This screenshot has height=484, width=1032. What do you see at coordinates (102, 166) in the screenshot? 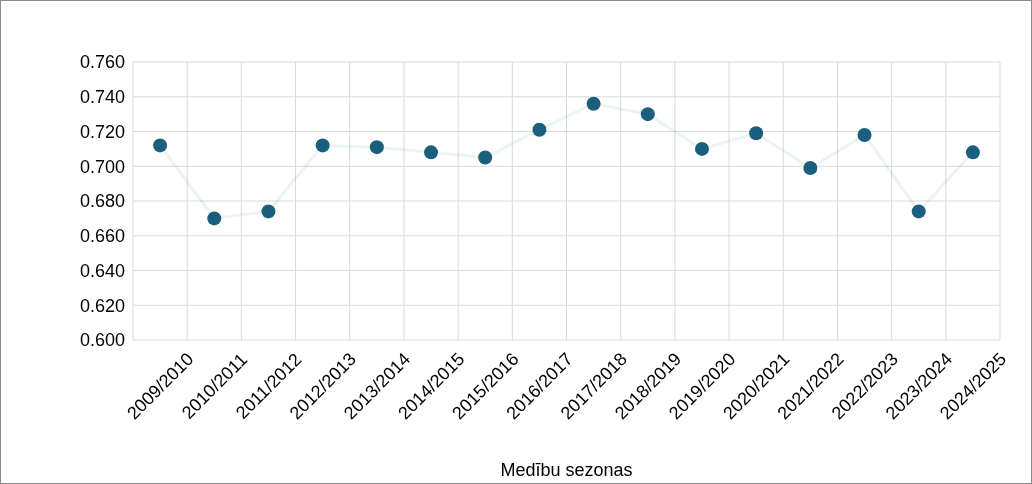
I see `y-tick-label: 0.700` at bounding box center [102, 166].